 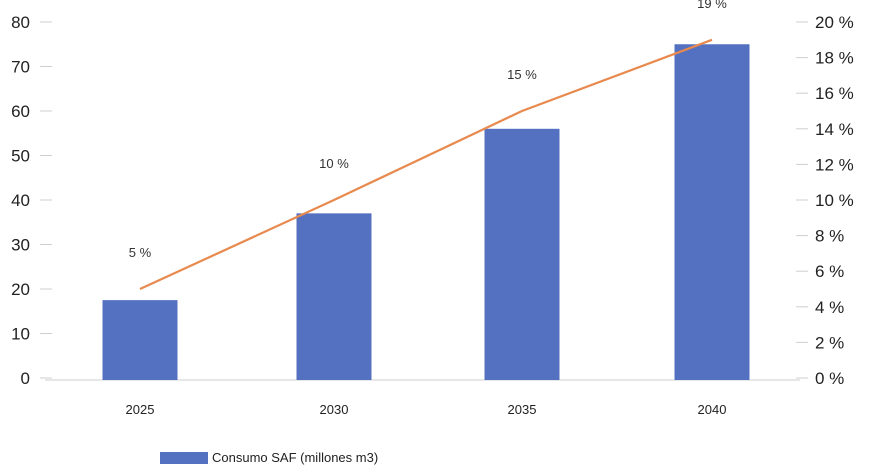 What do you see at coordinates (334, 163) in the screenshot?
I see `line-data-label: 10 %` at bounding box center [334, 163].